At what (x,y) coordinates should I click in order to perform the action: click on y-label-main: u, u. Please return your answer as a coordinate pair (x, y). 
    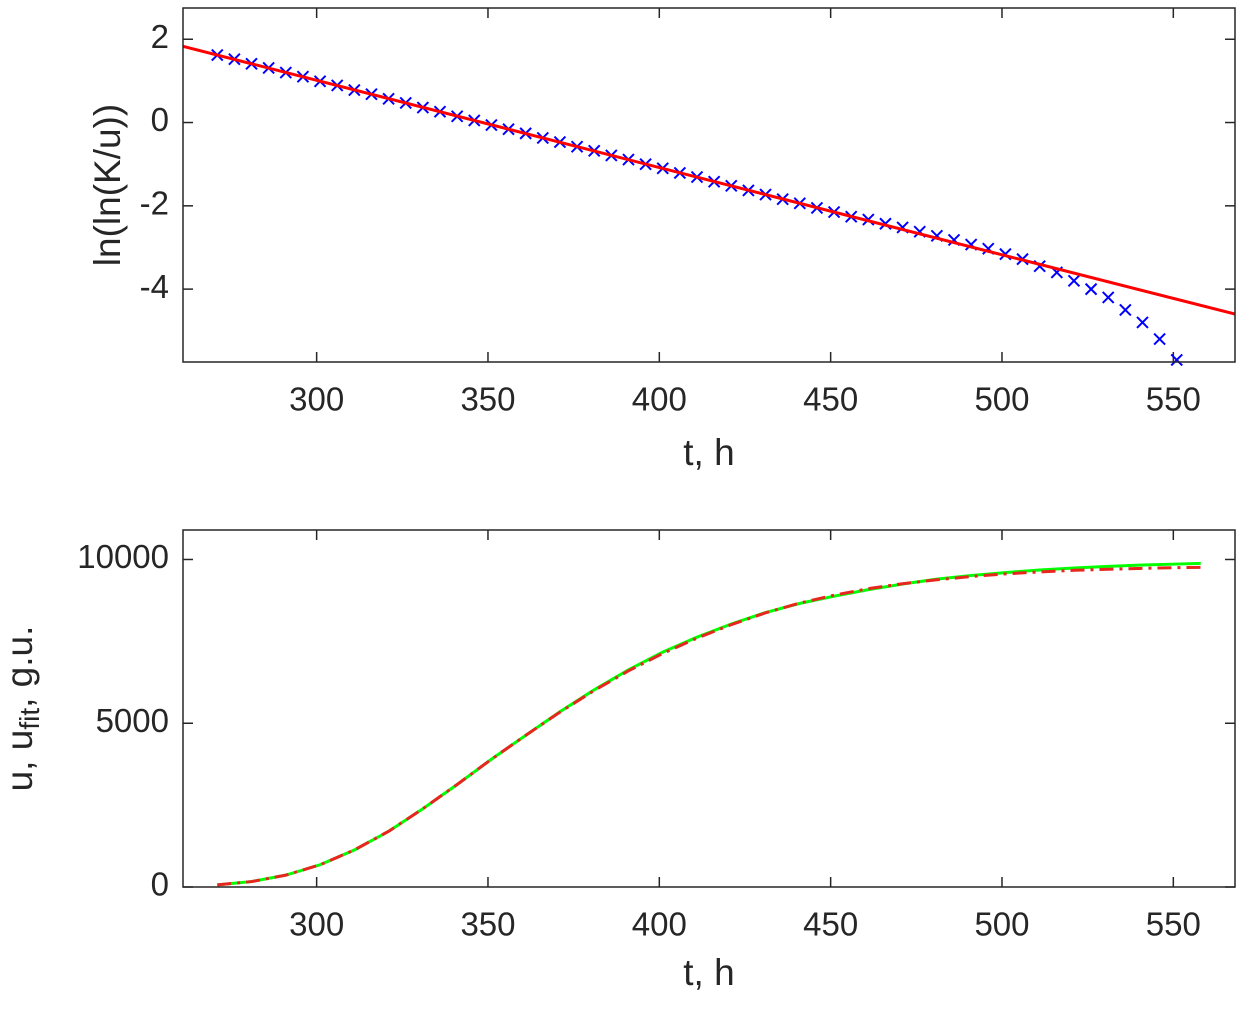
    Looking at the image, I should click on (20, 761).